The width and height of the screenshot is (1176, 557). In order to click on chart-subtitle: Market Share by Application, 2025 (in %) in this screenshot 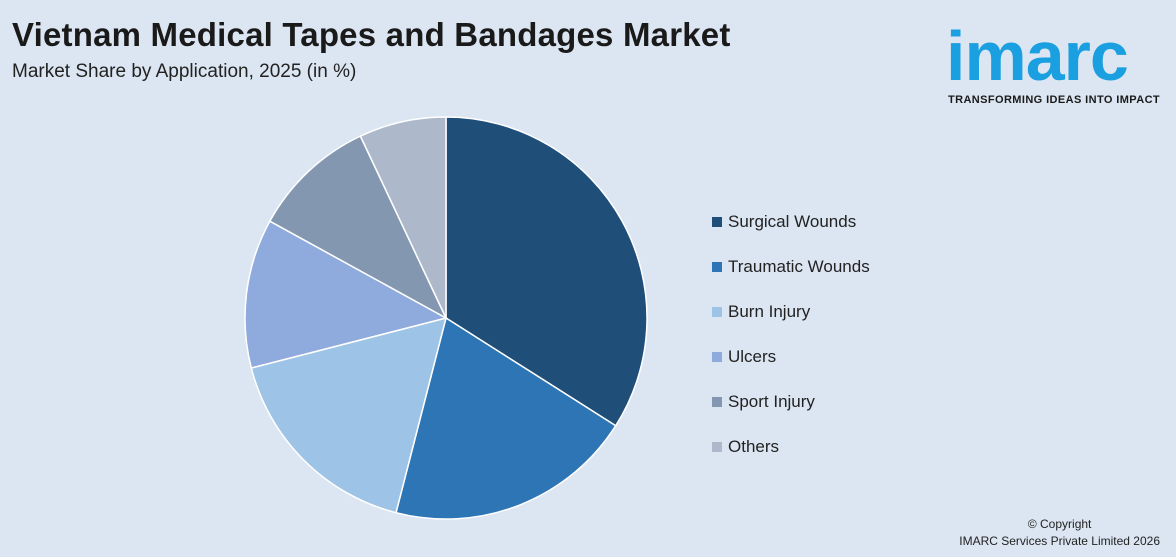, I will do `click(184, 71)`.